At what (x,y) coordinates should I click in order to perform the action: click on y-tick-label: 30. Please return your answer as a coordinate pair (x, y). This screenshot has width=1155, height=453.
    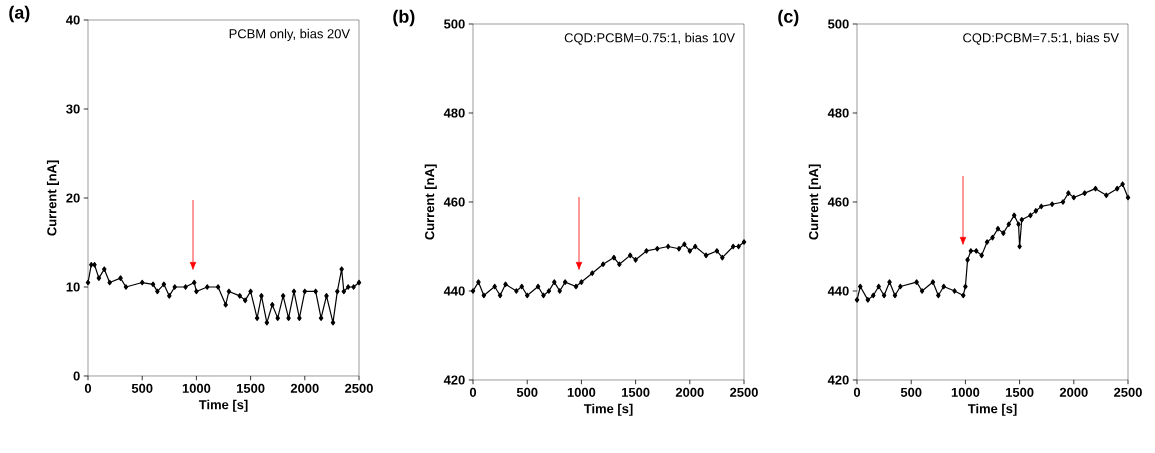
    Looking at the image, I should click on (73, 109).